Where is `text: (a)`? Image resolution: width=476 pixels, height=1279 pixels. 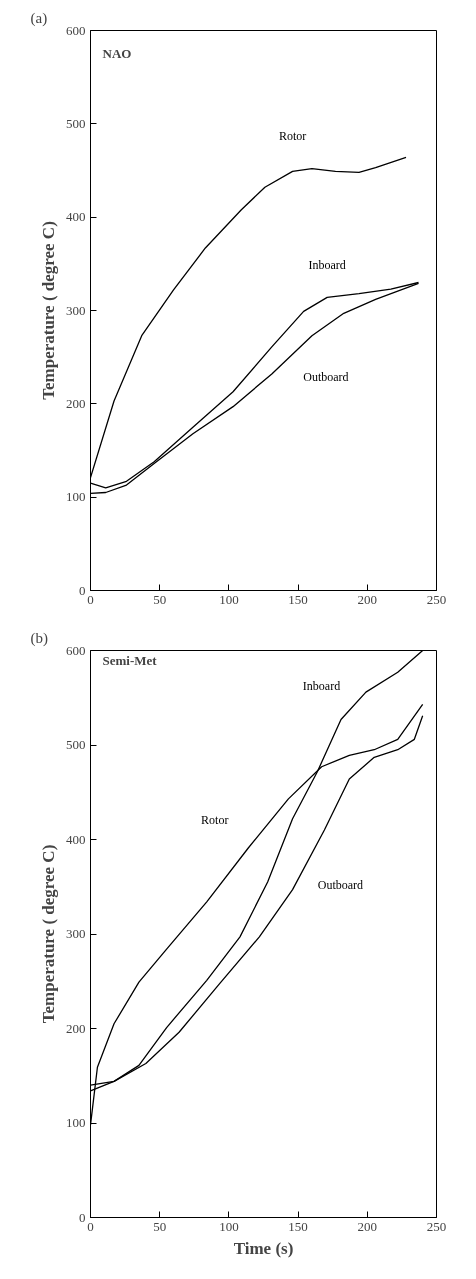 text: (a) is located at coordinates (39, 18).